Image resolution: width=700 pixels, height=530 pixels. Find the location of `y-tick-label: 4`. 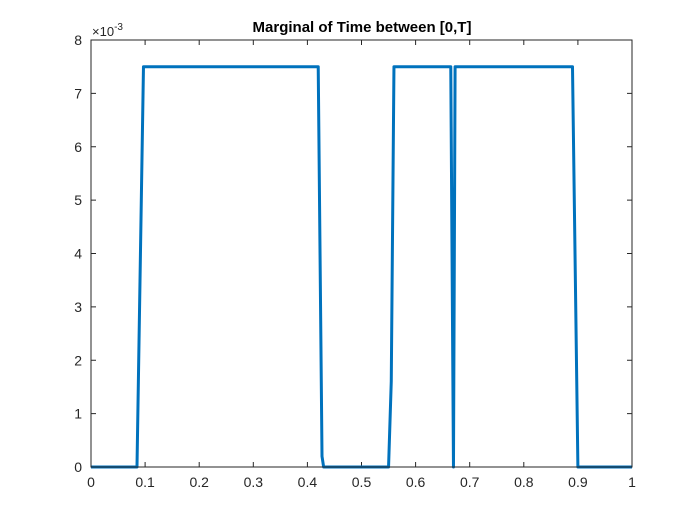

y-tick-label: 4 is located at coordinates (78, 254).